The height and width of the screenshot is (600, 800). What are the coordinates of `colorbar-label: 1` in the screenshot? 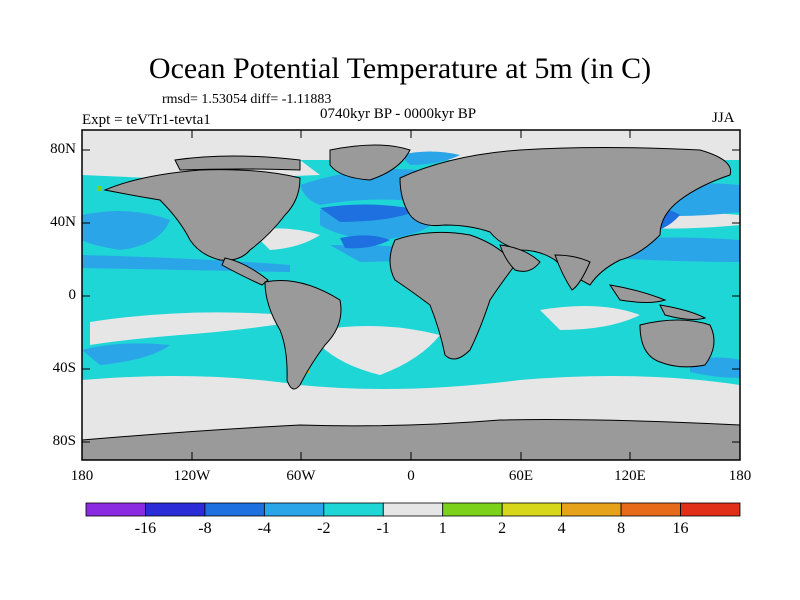 It's located at (442, 528).